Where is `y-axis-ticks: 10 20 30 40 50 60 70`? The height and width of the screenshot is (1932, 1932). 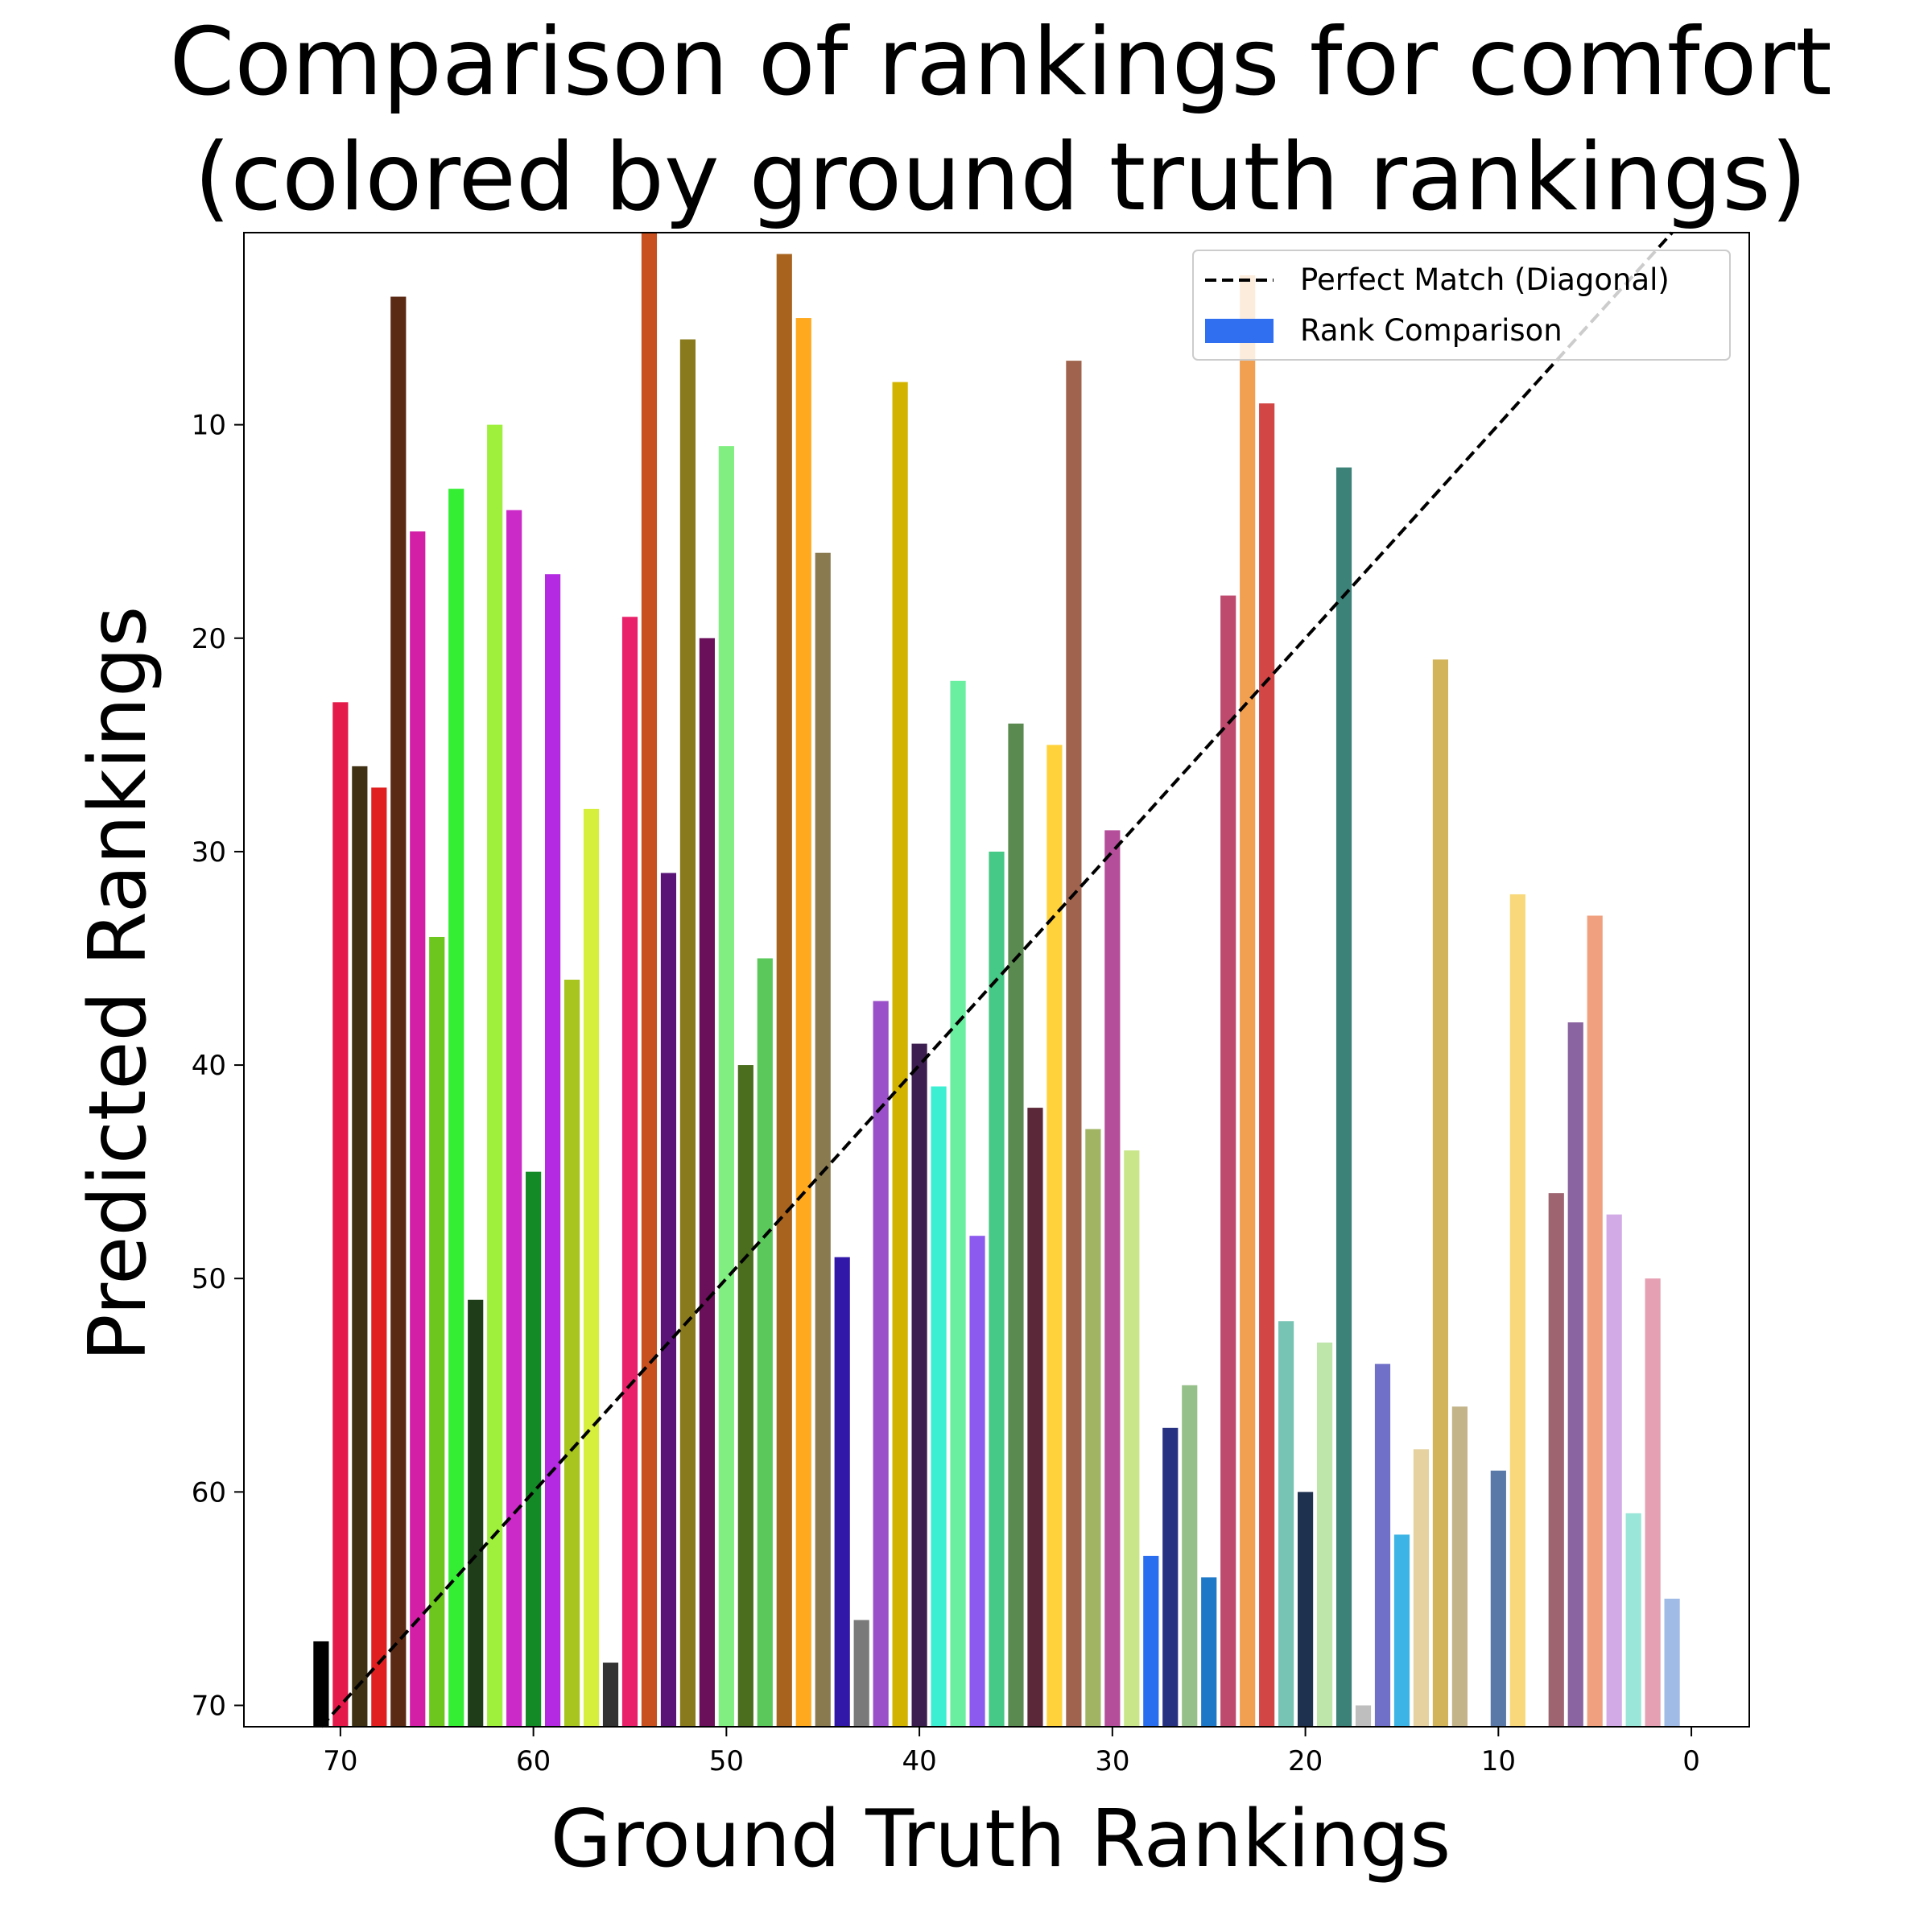
y-axis-ticks: 10 20 30 40 50 60 70 is located at coordinates (218, 1066).